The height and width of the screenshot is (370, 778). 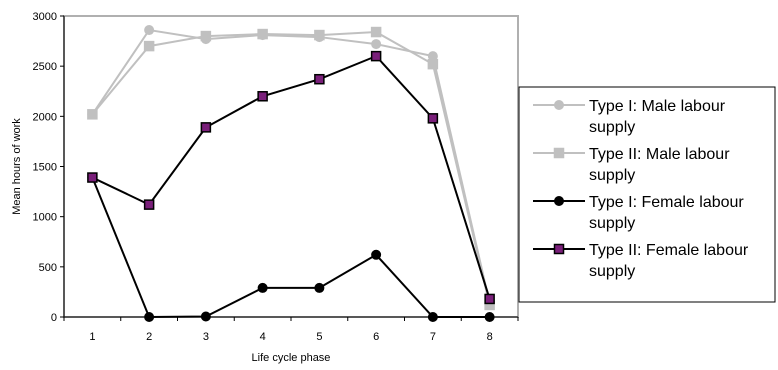 I want to click on x-tick-label: 5, so click(x=319, y=337).